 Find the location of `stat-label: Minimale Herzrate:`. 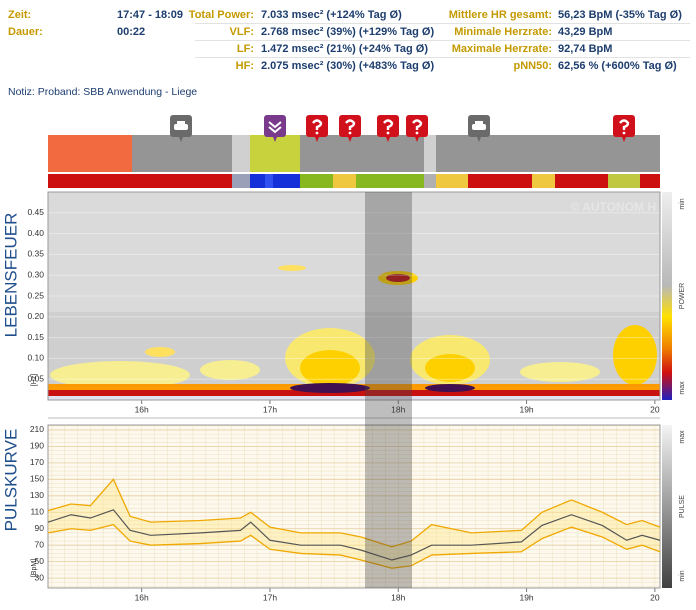

stat-label: Minimale Herzrate: is located at coordinates (503, 32).